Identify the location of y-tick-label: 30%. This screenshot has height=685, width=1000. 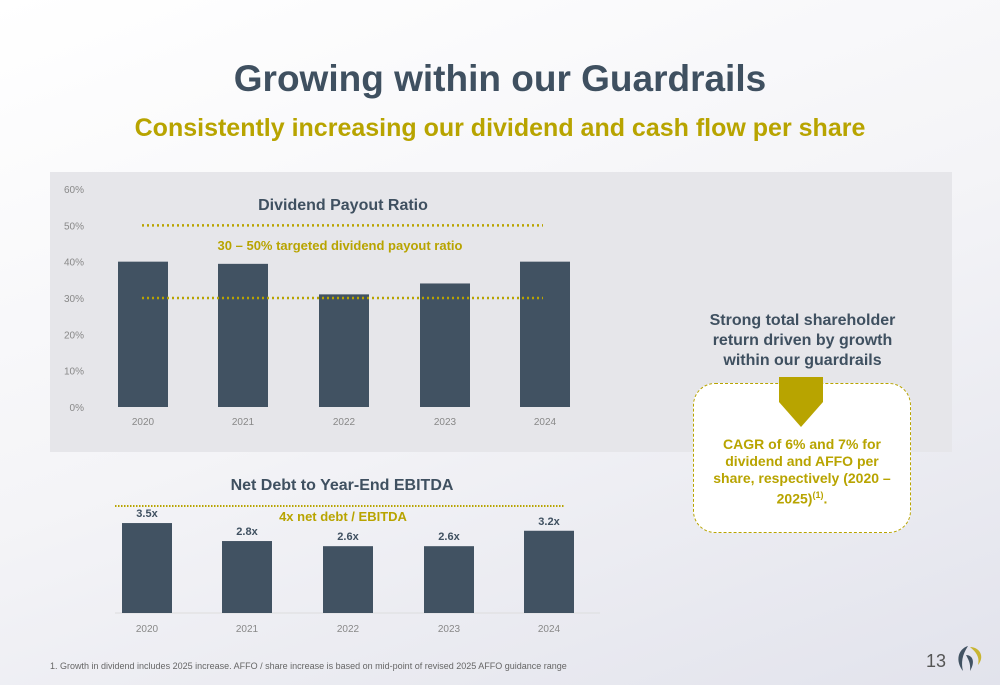
(74, 299).